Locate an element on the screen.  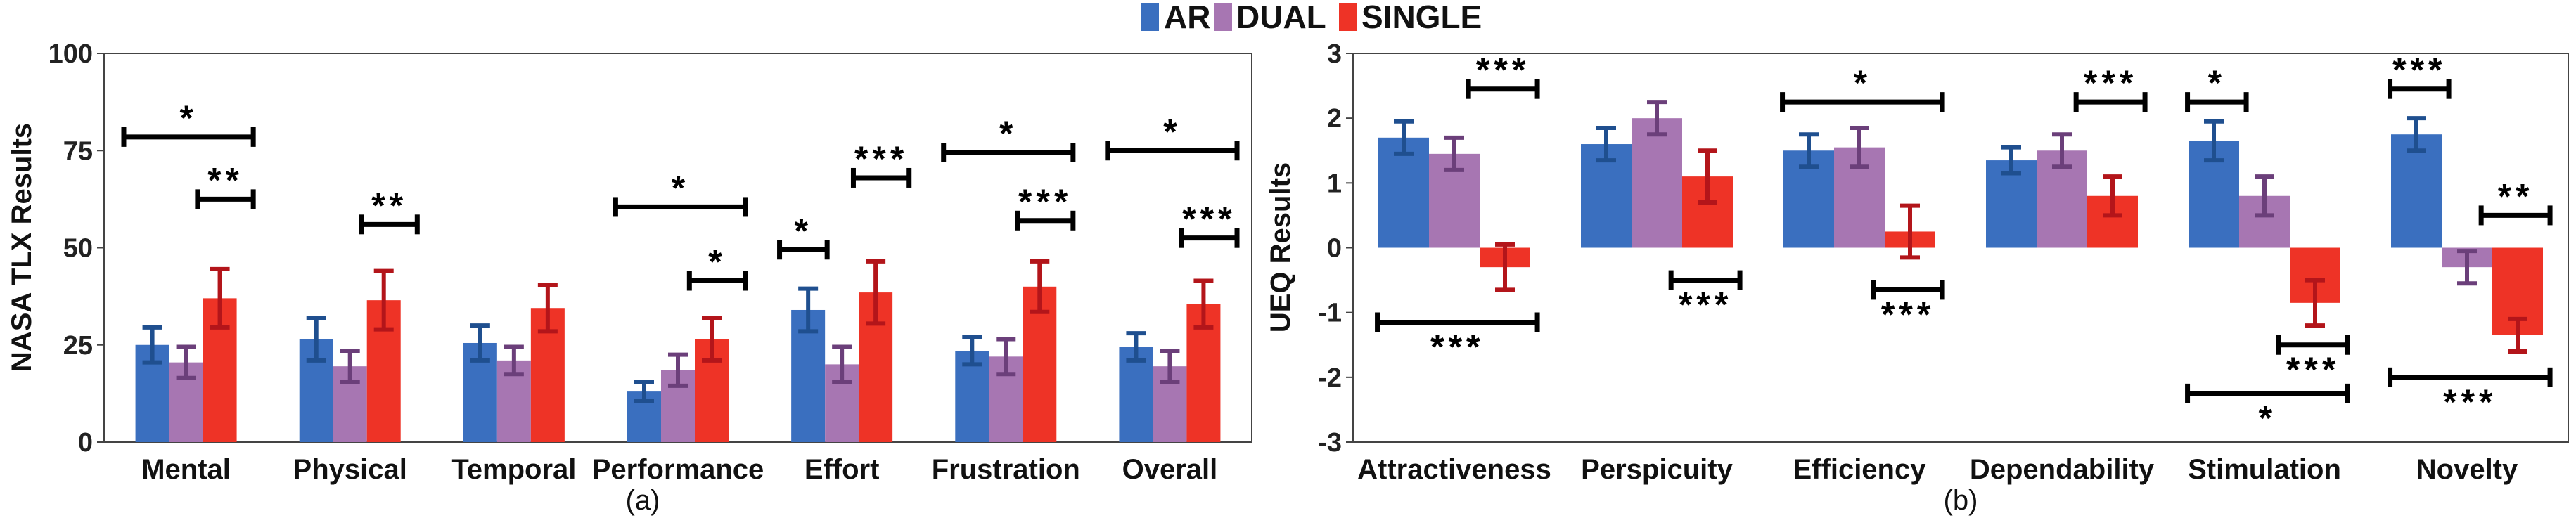
category-label-mental: Mental is located at coordinates (186, 469).